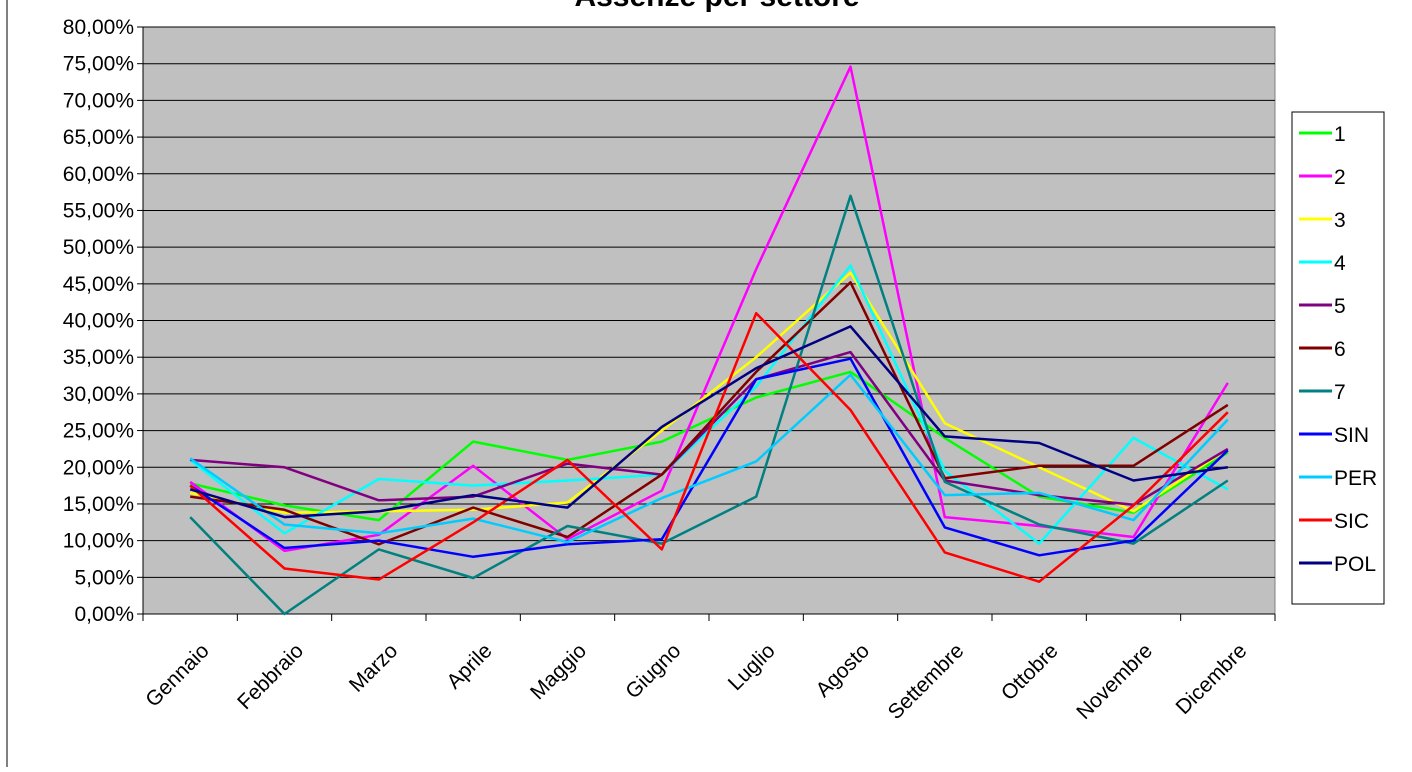 Image resolution: width=1412 pixels, height=772 pixels. Describe the element at coordinates (98, 137) in the screenshot. I see `y-tick-label: 65,00%` at that location.